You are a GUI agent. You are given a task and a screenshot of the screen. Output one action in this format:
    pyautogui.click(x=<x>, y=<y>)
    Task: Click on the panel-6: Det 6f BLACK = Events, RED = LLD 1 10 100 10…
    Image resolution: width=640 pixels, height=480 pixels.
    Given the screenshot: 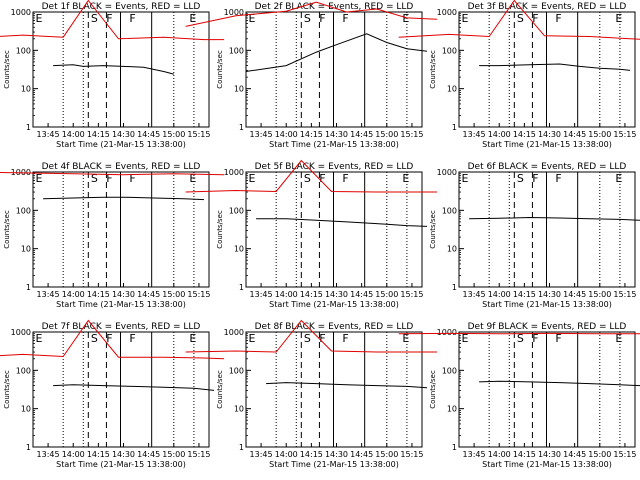 What is the action you would take?
    pyautogui.click(x=534, y=235)
    